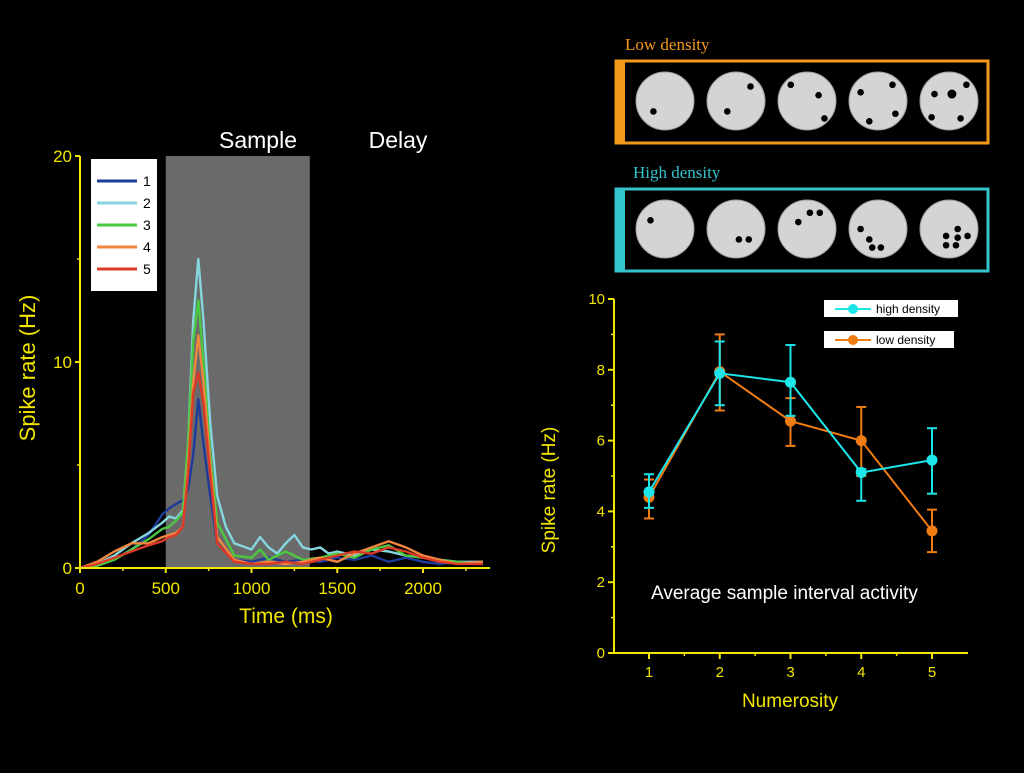 The image size is (1024, 773). What do you see at coordinates (853, 340) in the screenshot?
I see `low-density-legend-marker` at bounding box center [853, 340].